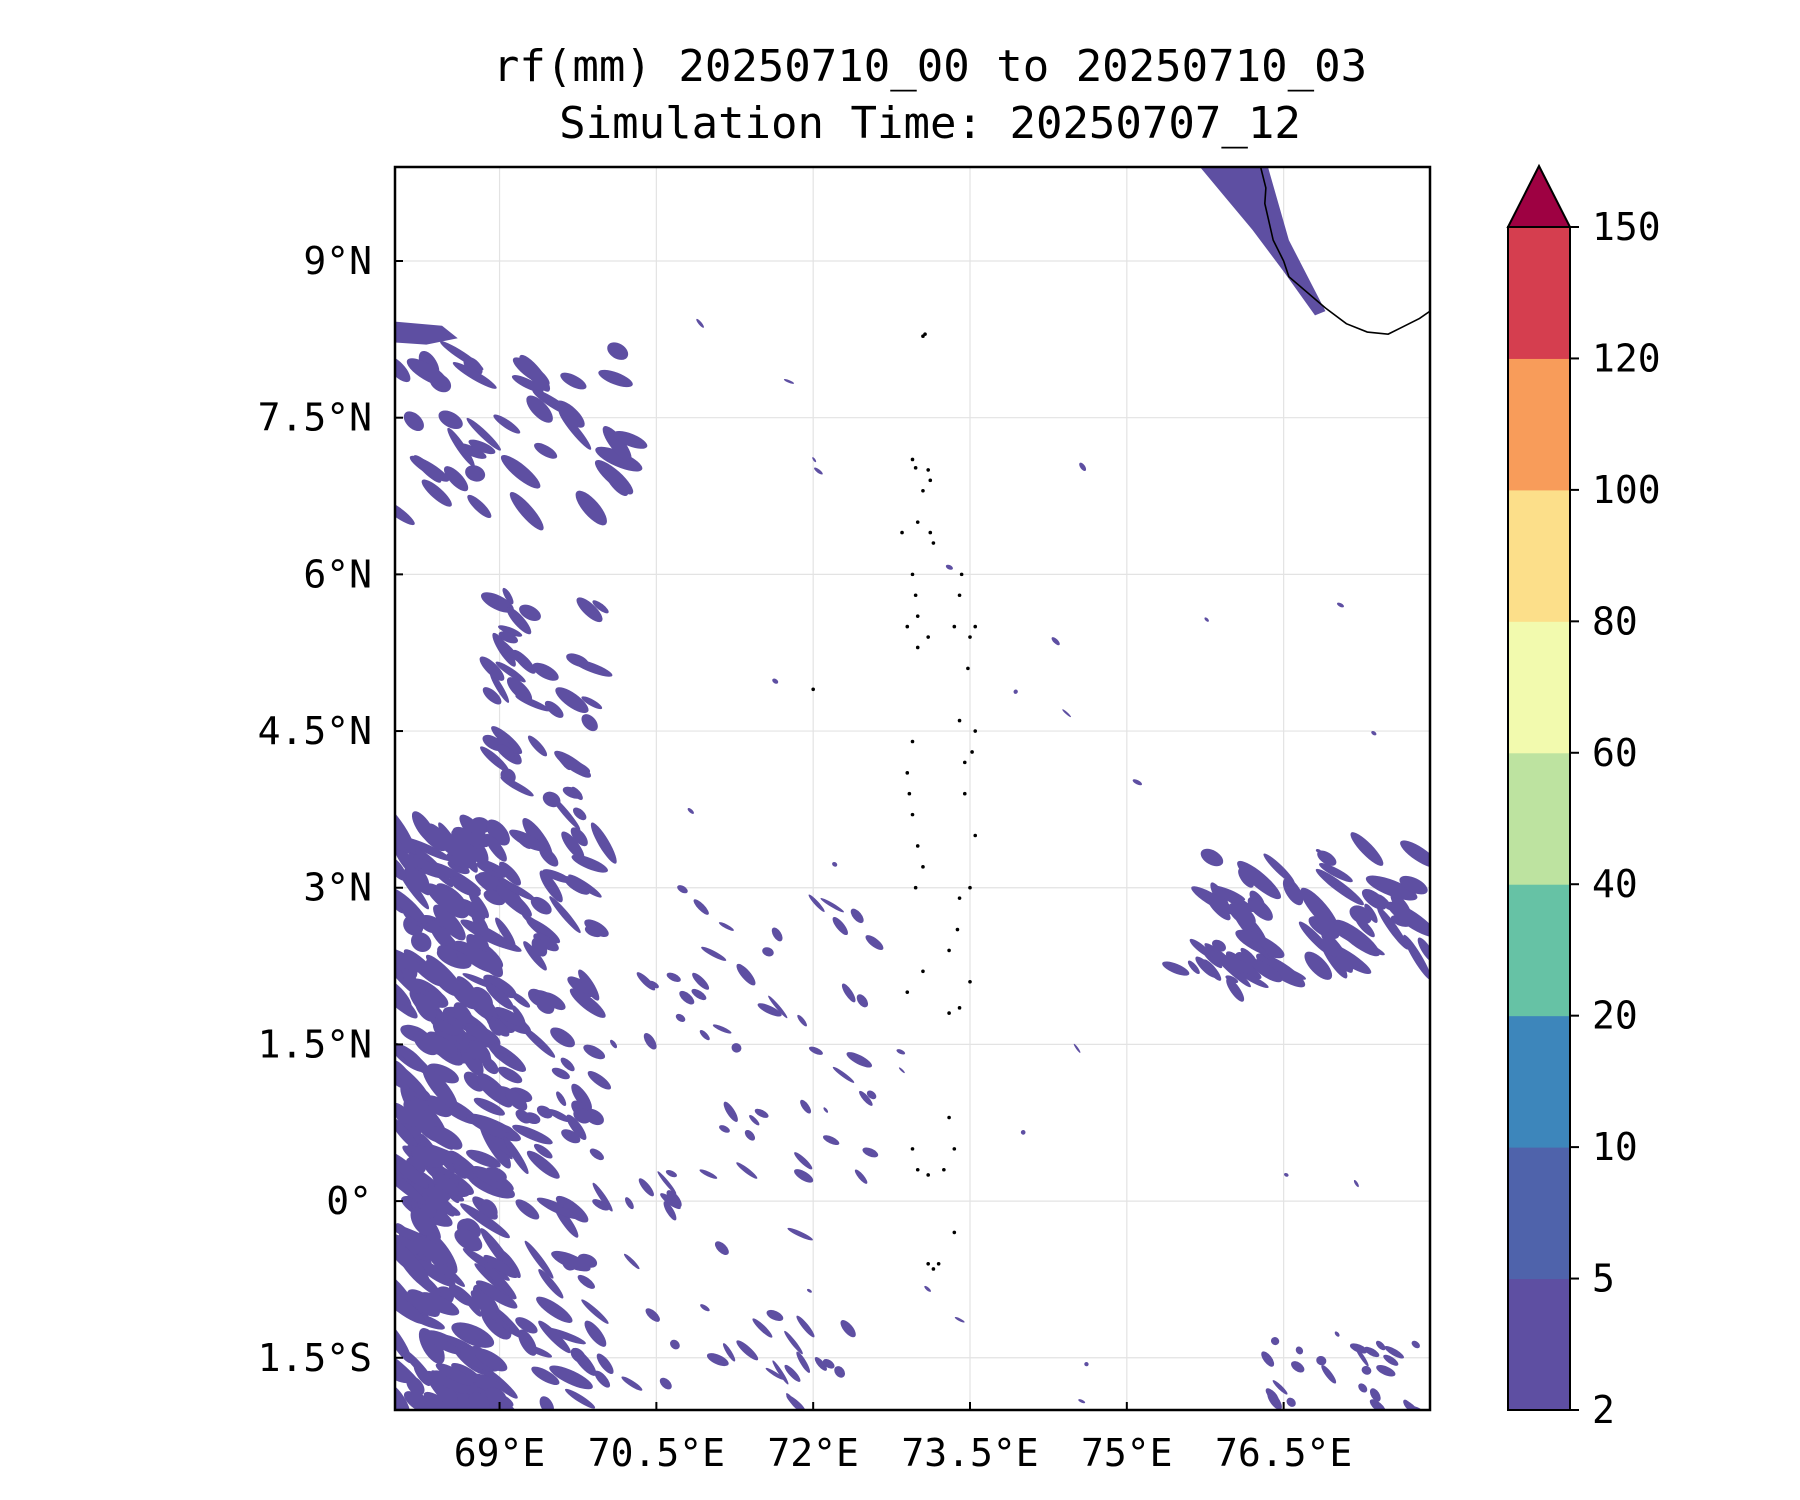  What do you see at coordinates (969, 1453) in the screenshot?
I see `lon-tick-label: 73.5°E` at bounding box center [969, 1453].